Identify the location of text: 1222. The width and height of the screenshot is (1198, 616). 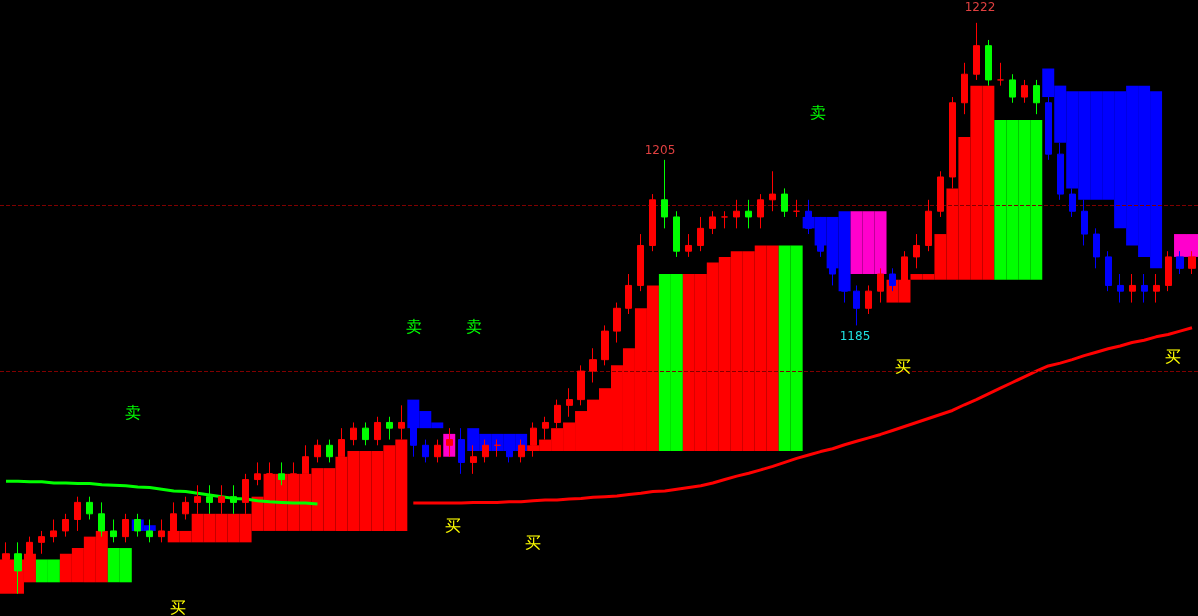
(980, 7).